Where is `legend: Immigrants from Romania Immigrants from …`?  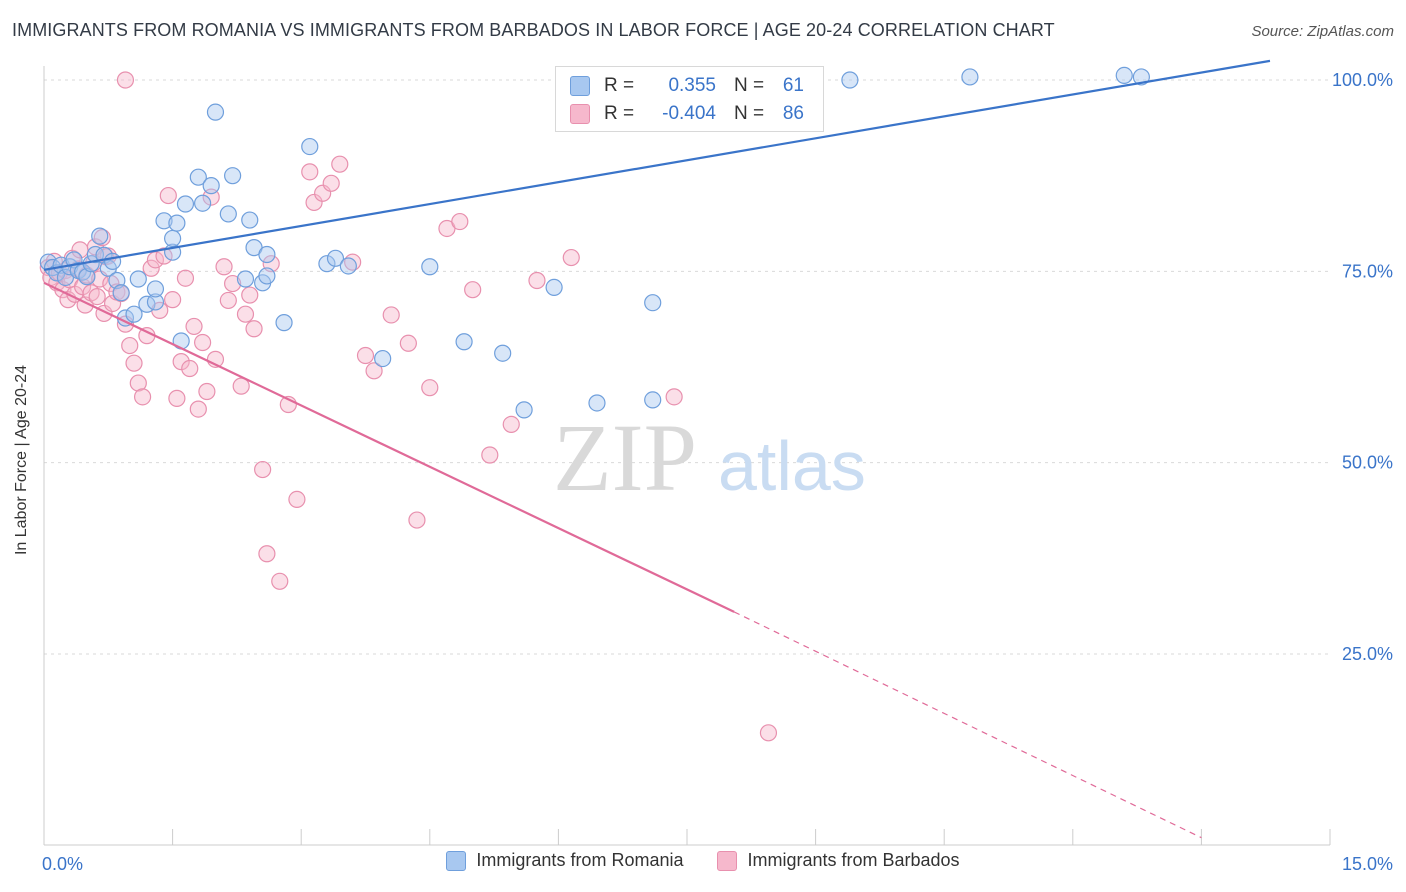 legend: Immigrants from Romania Immigrants from … is located at coordinates (703, 860).